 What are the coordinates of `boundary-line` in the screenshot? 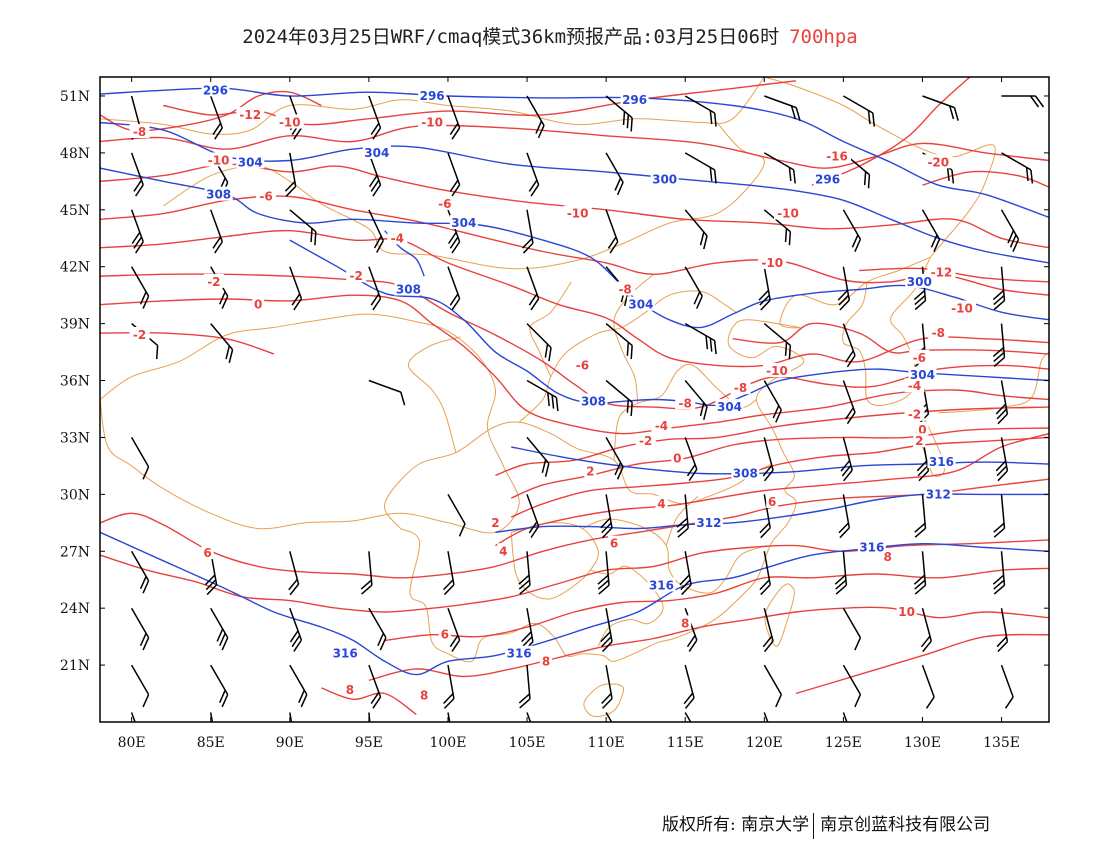 It's located at (432, 106).